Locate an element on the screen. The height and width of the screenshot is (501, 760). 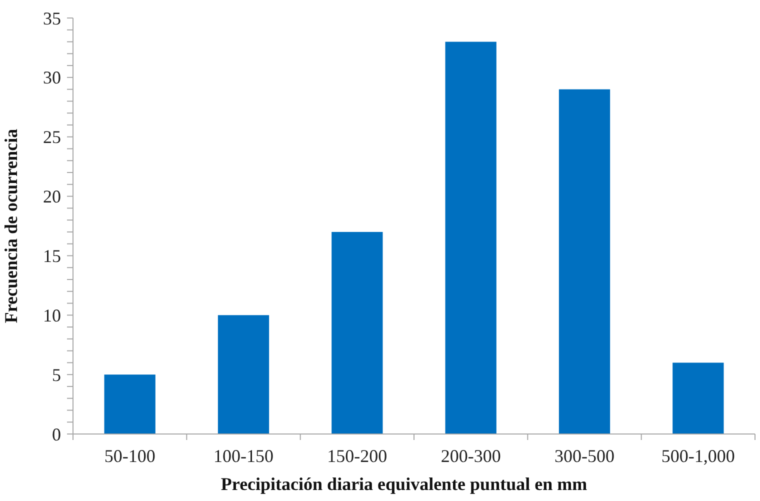
x-tick-label: 200-300 is located at coordinates (470, 456).